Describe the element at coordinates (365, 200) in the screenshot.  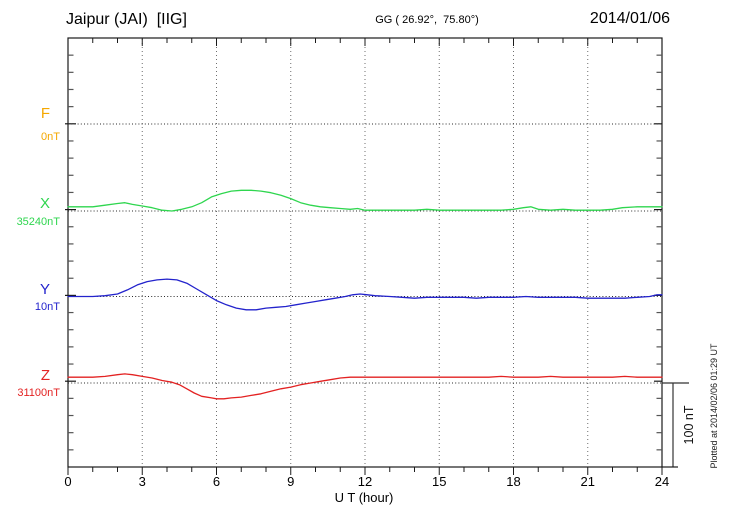
I see `curve-X` at that location.